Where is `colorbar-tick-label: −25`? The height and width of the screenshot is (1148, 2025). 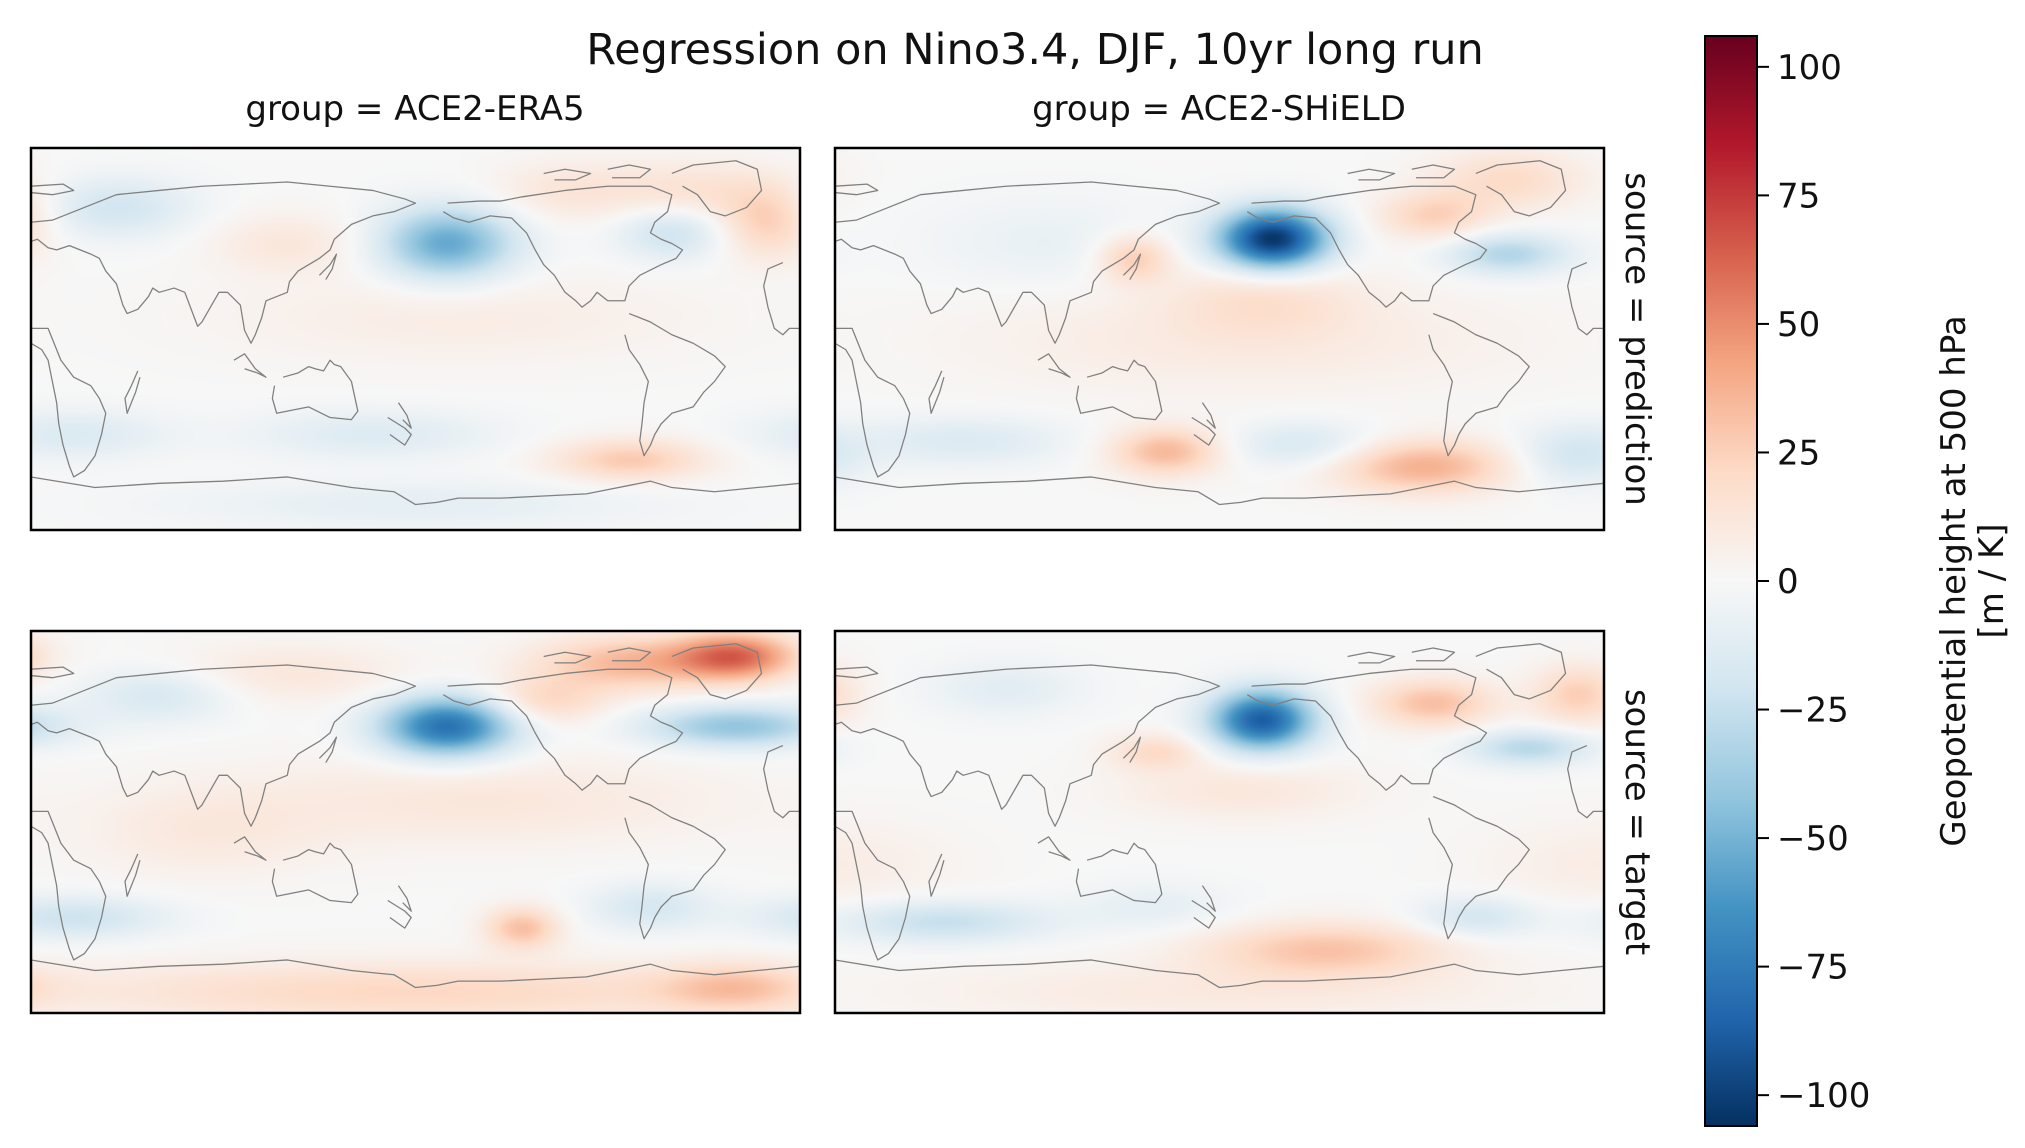 colorbar-tick-label: −25 is located at coordinates (1813, 711).